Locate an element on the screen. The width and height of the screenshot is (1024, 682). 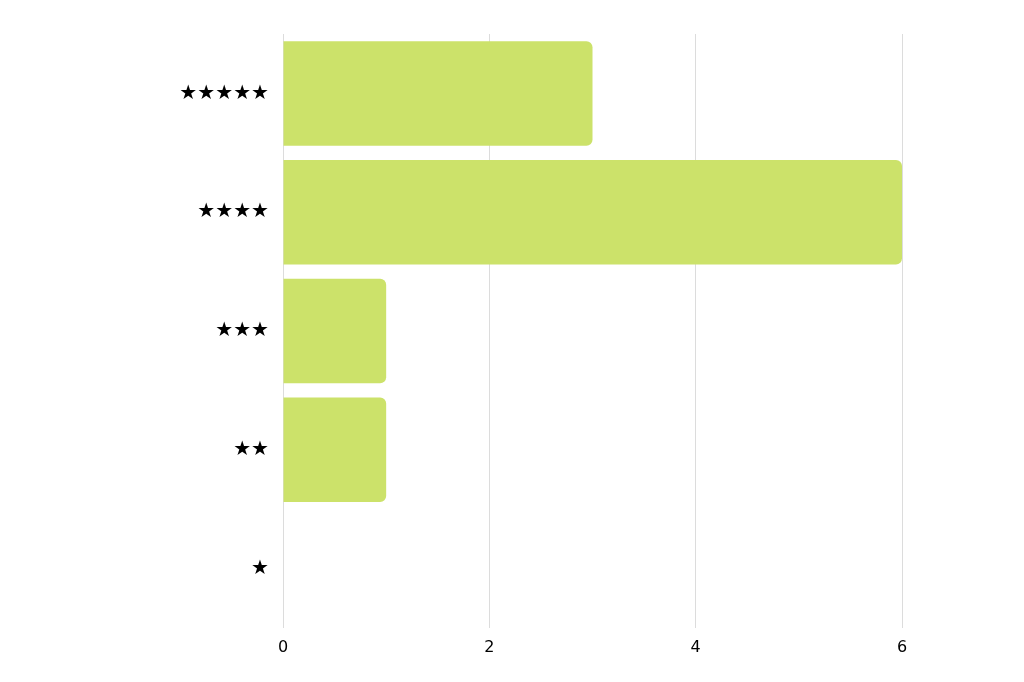
y-tick-label: ★★★★★ is located at coordinates (224, 91).